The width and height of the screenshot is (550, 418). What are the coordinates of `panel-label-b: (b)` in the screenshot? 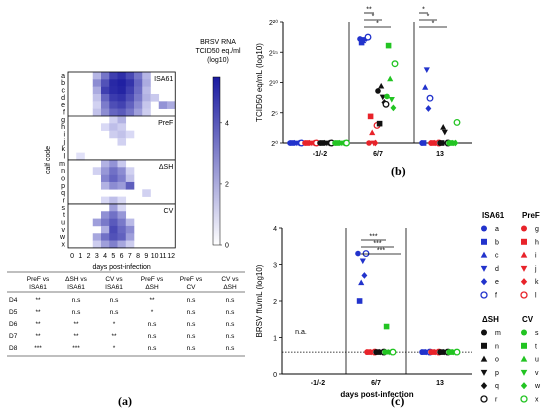 It's located at (398, 171).